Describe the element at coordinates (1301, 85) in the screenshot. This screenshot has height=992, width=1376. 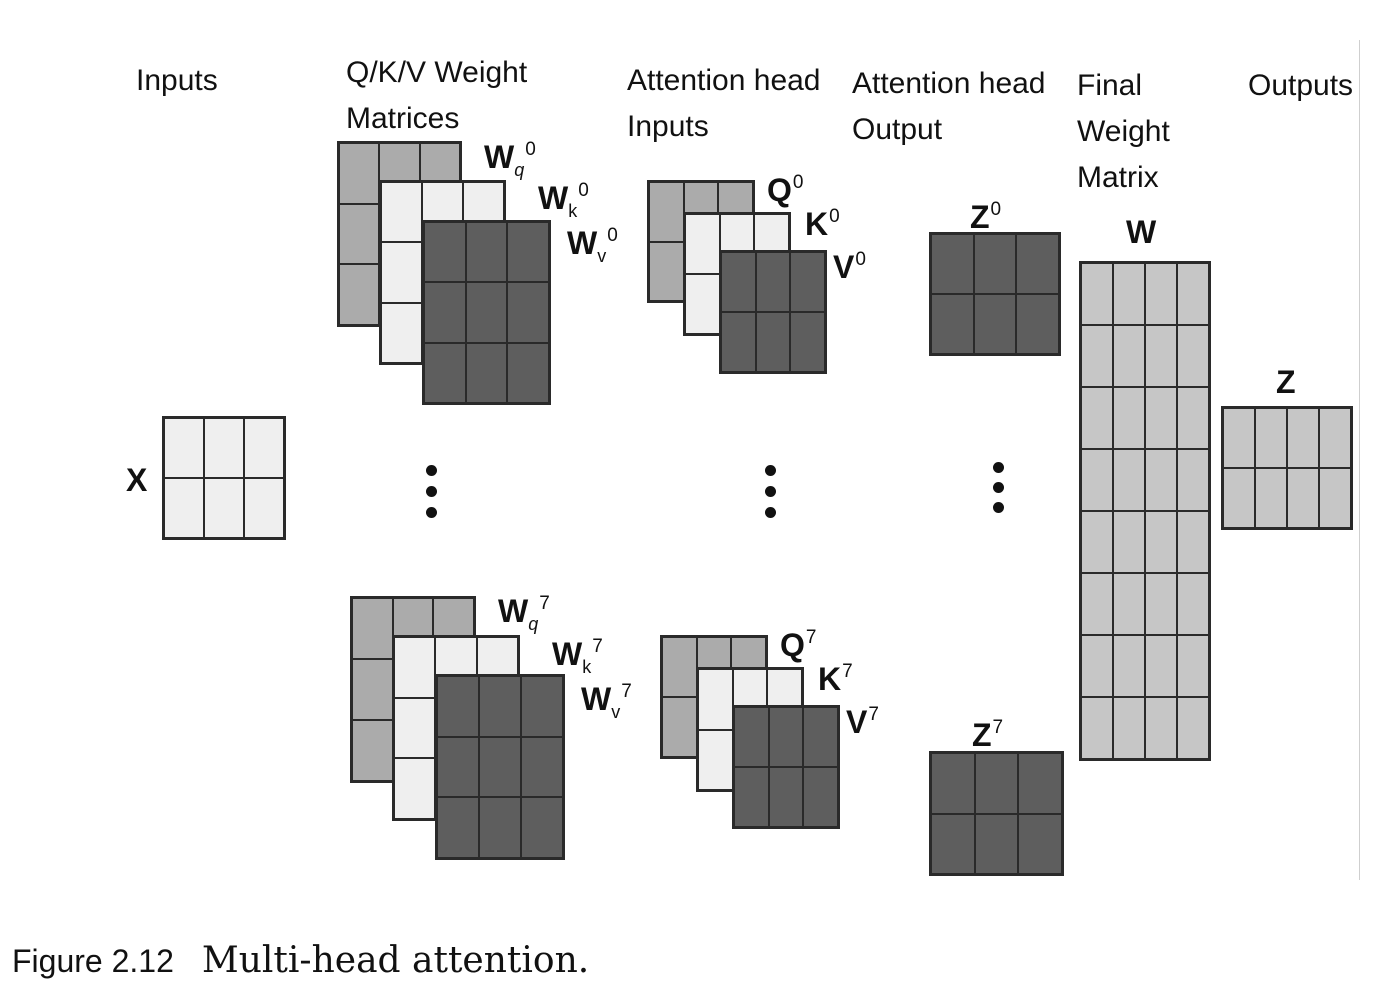
I see `header-outputs: Outputs` at that location.